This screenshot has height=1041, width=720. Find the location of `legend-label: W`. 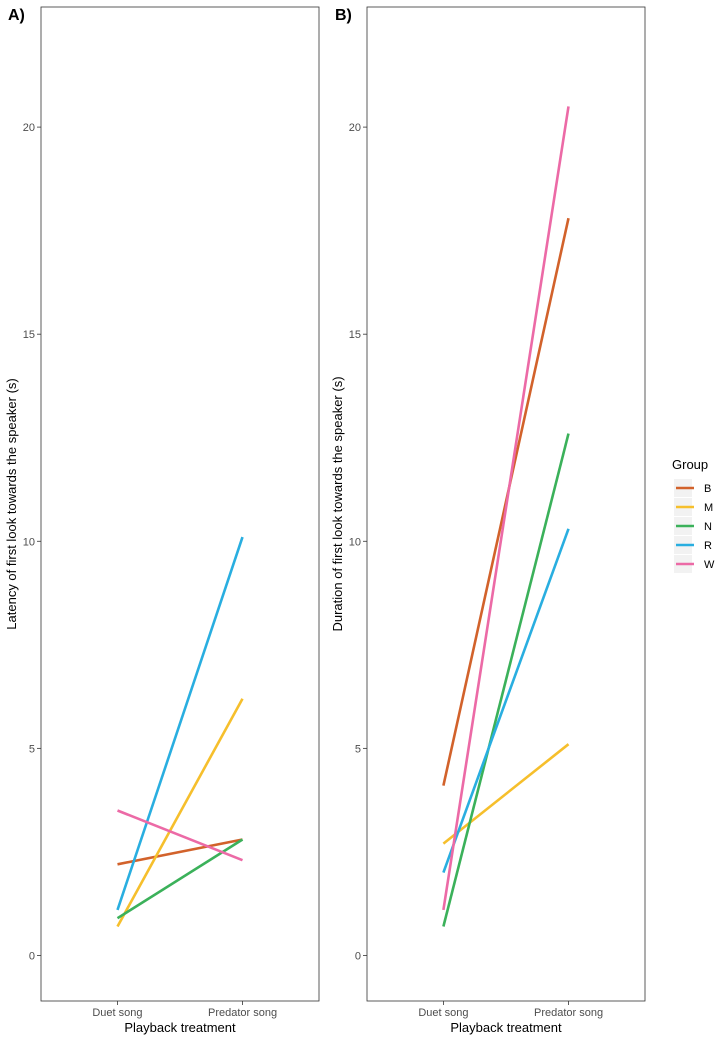

legend-label: W is located at coordinates (709, 565).